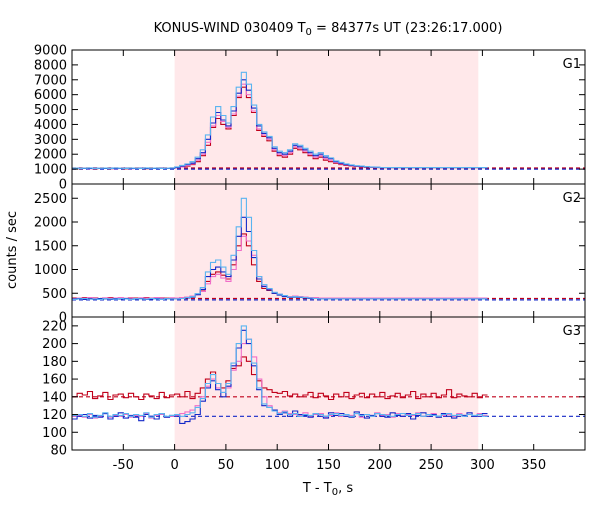 The image size is (600, 505). I want to click on series-dark_blue-G3, so click(280, 376).